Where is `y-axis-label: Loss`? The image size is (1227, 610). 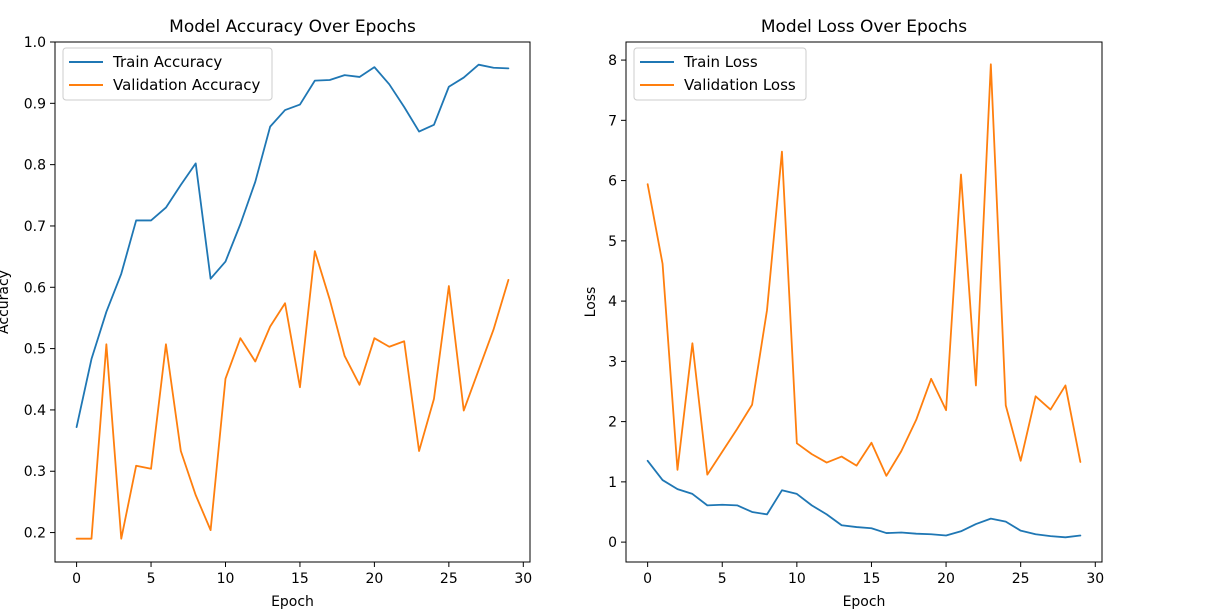 y-axis-label: Loss is located at coordinates (591, 302).